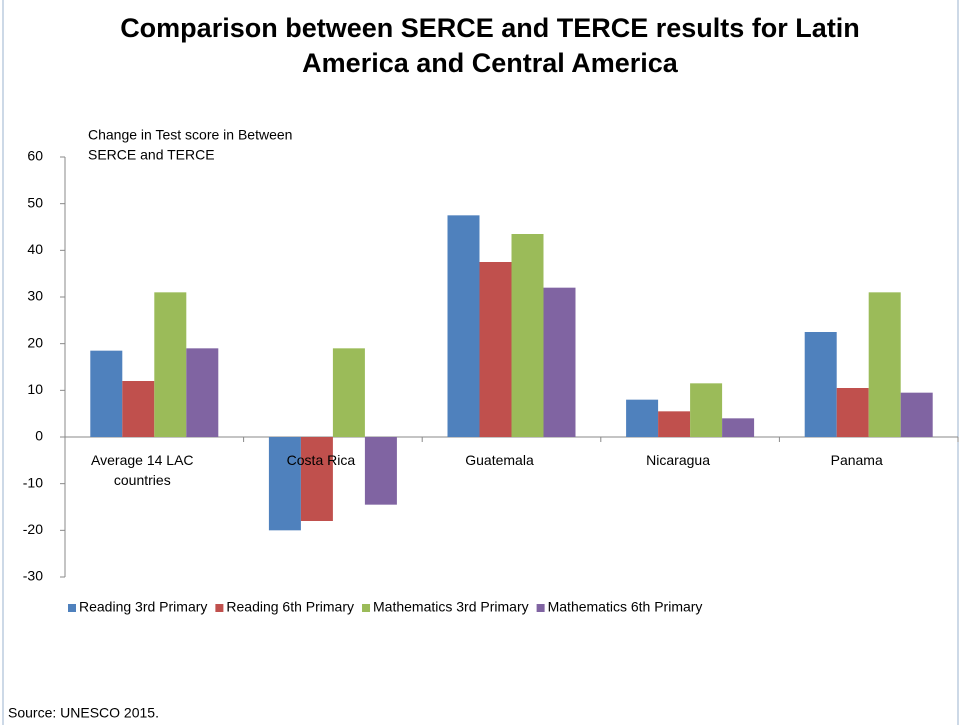 This screenshot has width=962, height=725. What do you see at coordinates (143, 607) in the screenshot?
I see `legend-label: Reading 3rd Primary` at bounding box center [143, 607].